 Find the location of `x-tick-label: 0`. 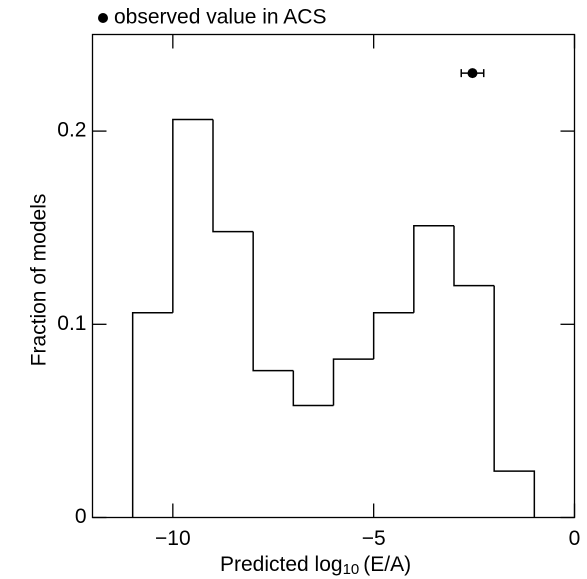

x-tick-label: 0 is located at coordinates (575, 538).